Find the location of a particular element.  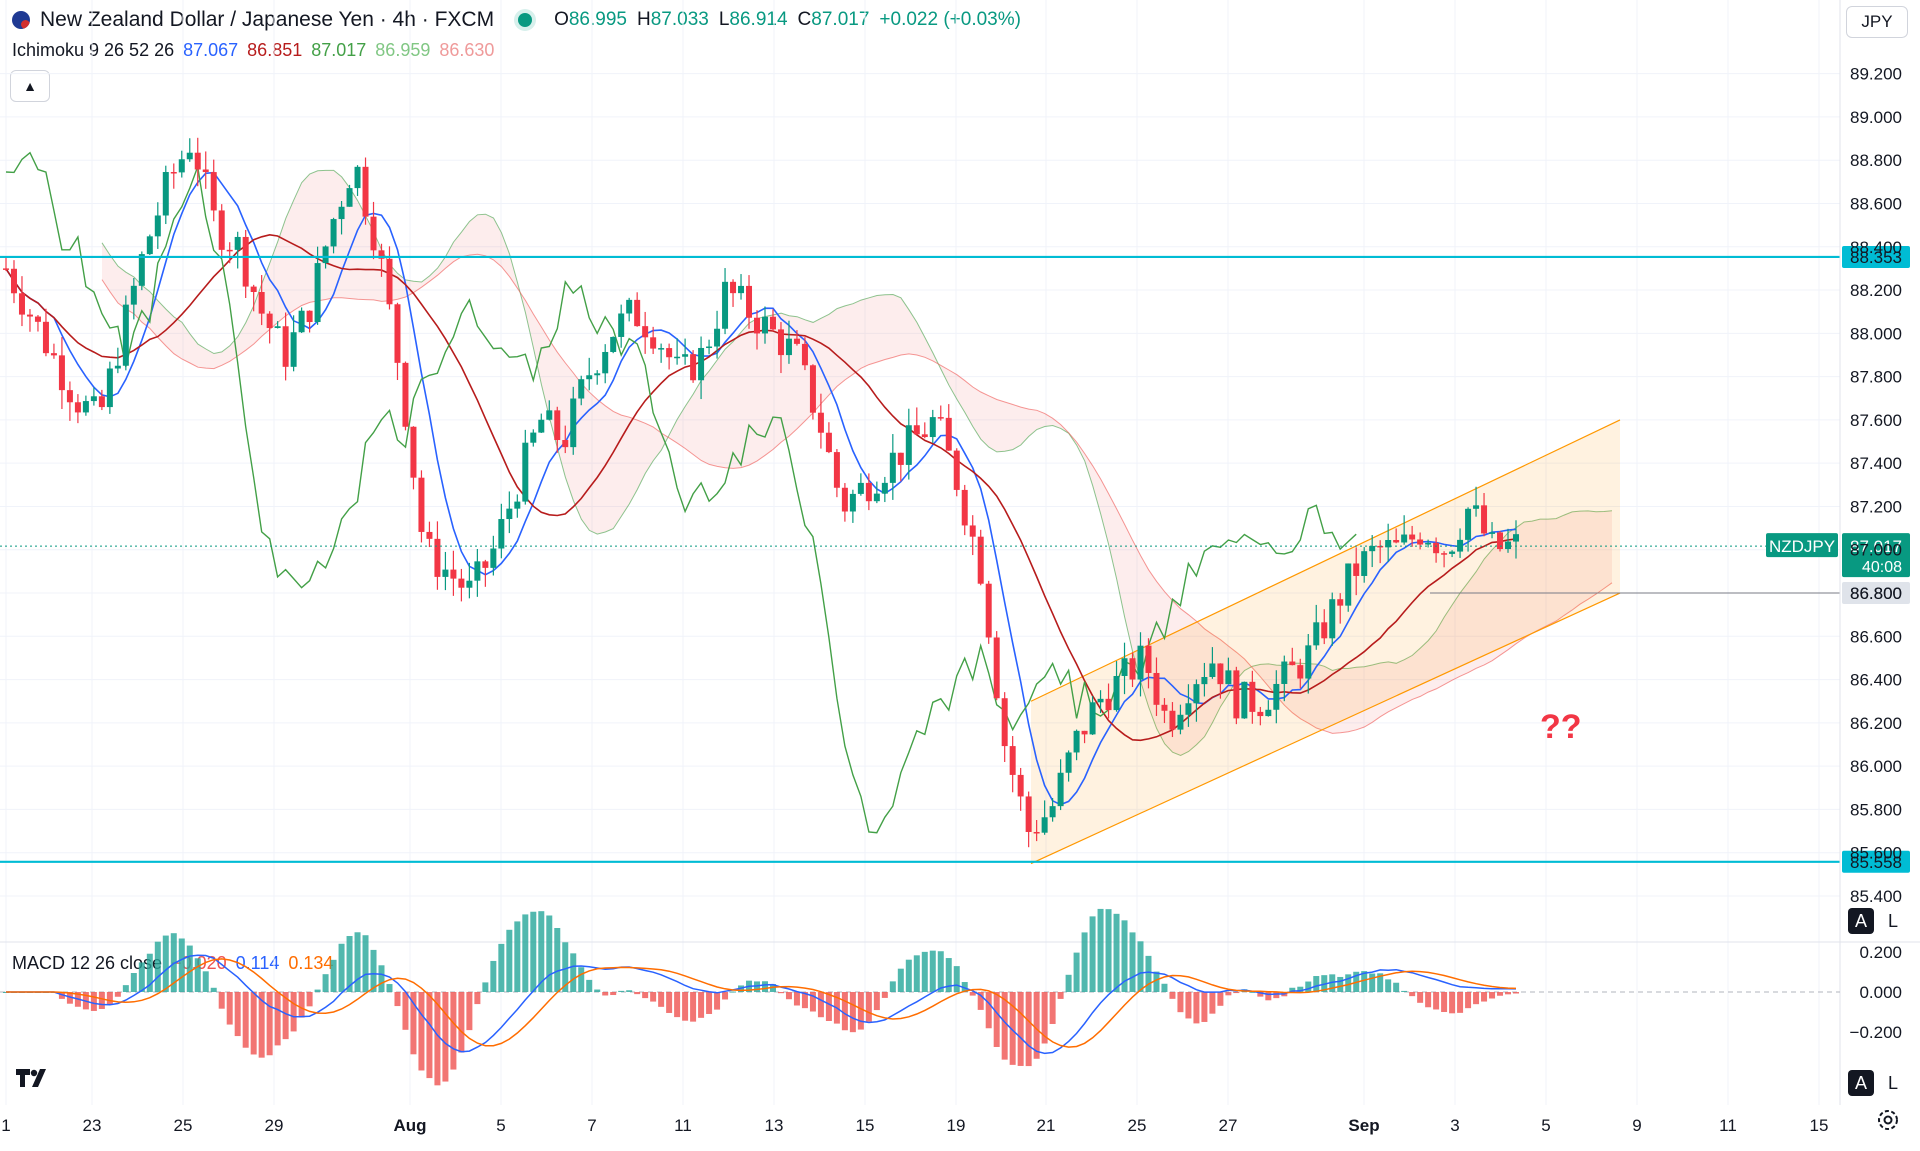

price-tick-label: 87.600 is located at coordinates (1876, 420).